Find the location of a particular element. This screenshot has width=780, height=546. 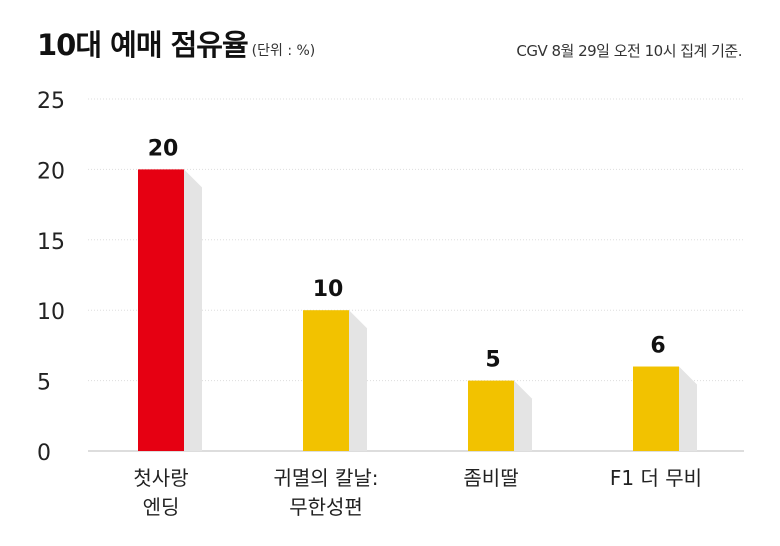

source-note: CGV 8월 29일 오전 10시 집계 기준. is located at coordinates (629, 51).